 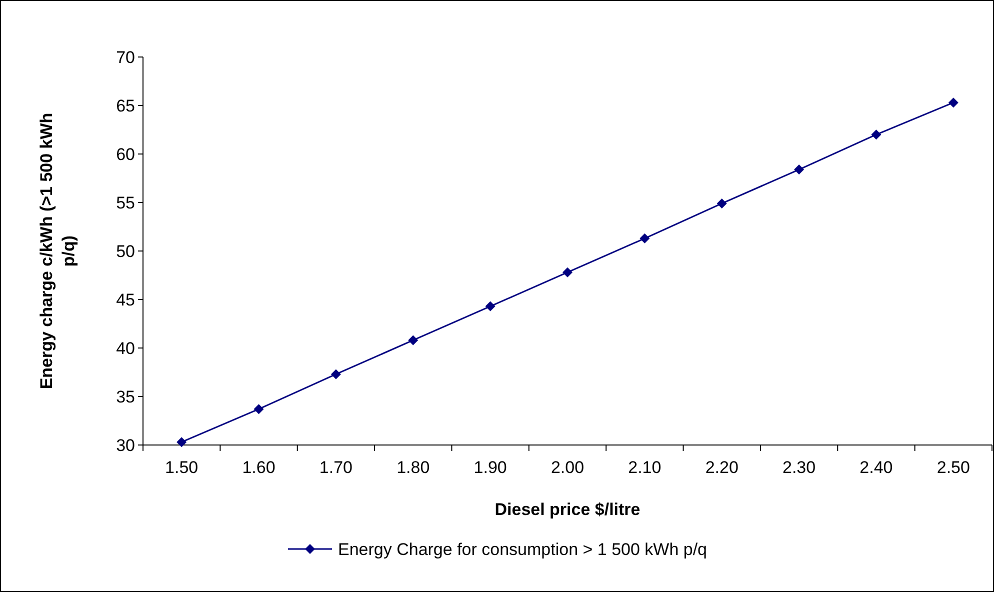 I want to click on y-tick-label: 40, so click(x=125, y=348).